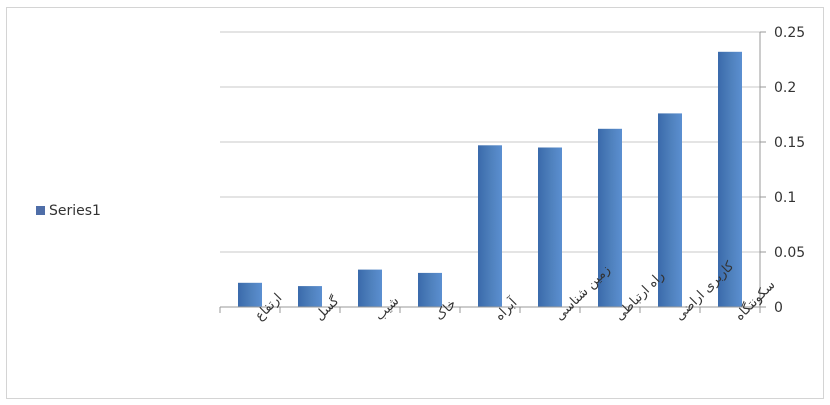 The image size is (830, 405). Describe the element at coordinates (40, 210) in the screenshot. I see `legend-swatch` at that location.